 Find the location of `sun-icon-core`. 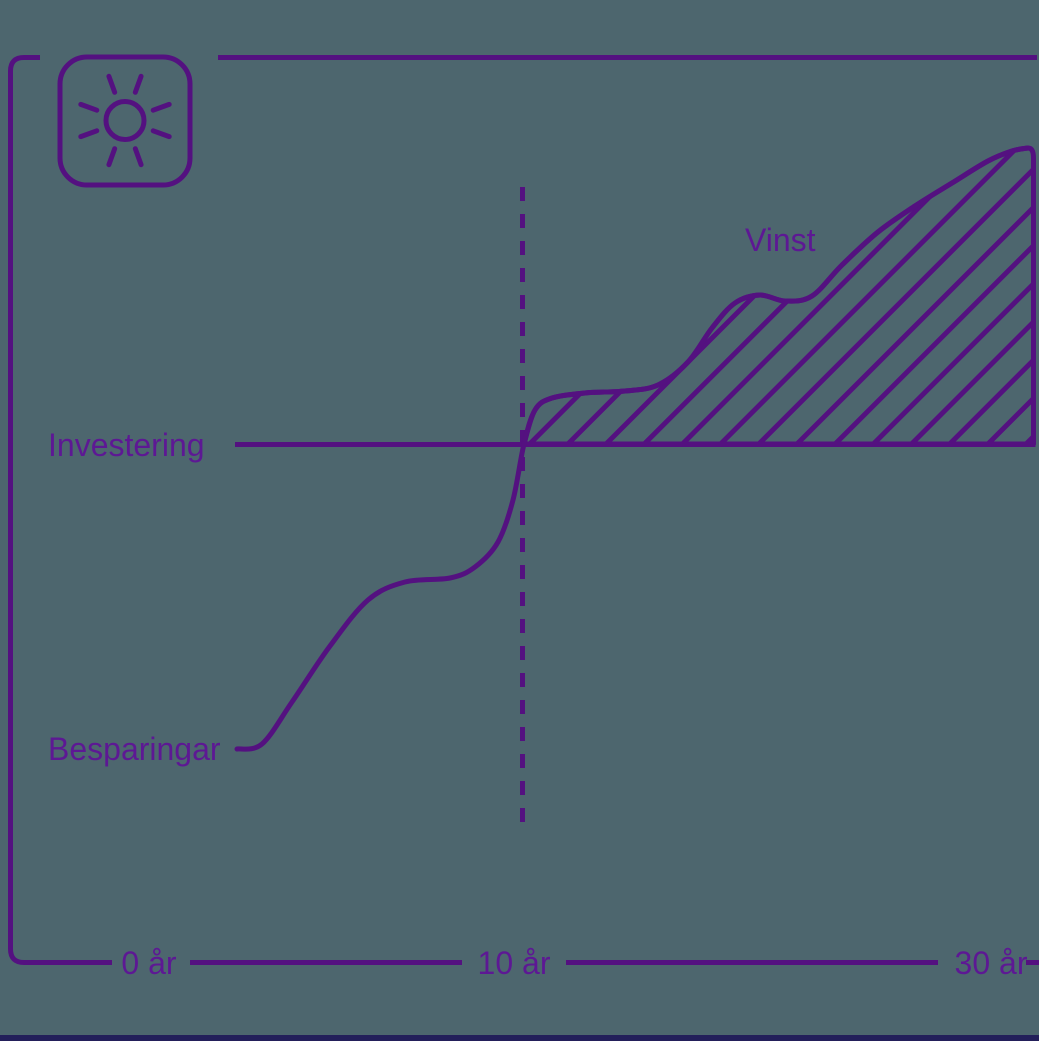

sun-icon-core is located at coordinates (125, 120).